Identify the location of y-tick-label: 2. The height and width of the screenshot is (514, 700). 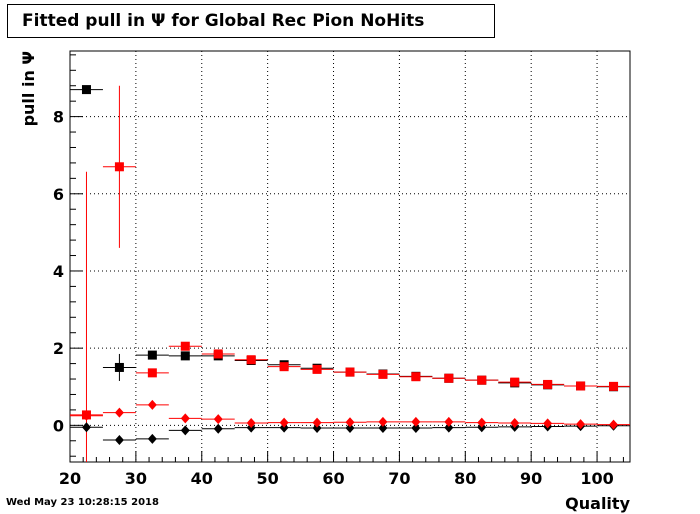
(58, 348).